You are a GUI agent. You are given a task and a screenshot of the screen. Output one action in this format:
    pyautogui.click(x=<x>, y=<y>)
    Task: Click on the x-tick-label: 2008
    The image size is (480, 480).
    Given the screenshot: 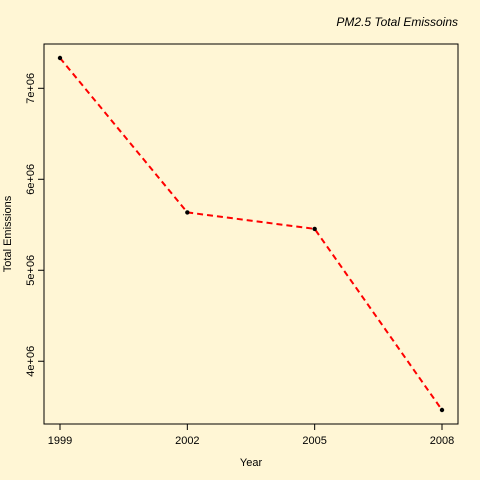 What is the action you would take?
    pyautogui.click(x=442, y=441)
    